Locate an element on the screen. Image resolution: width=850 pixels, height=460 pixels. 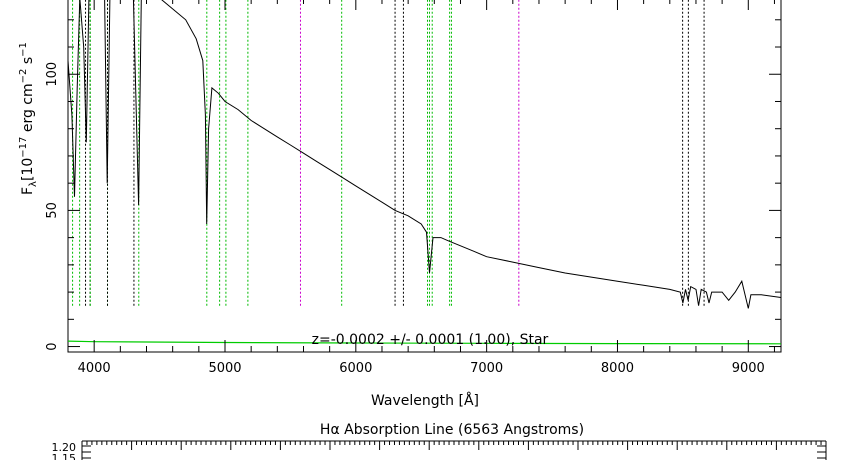
x-tick-label-9000: 9000 is located at coordinates (748, 368).